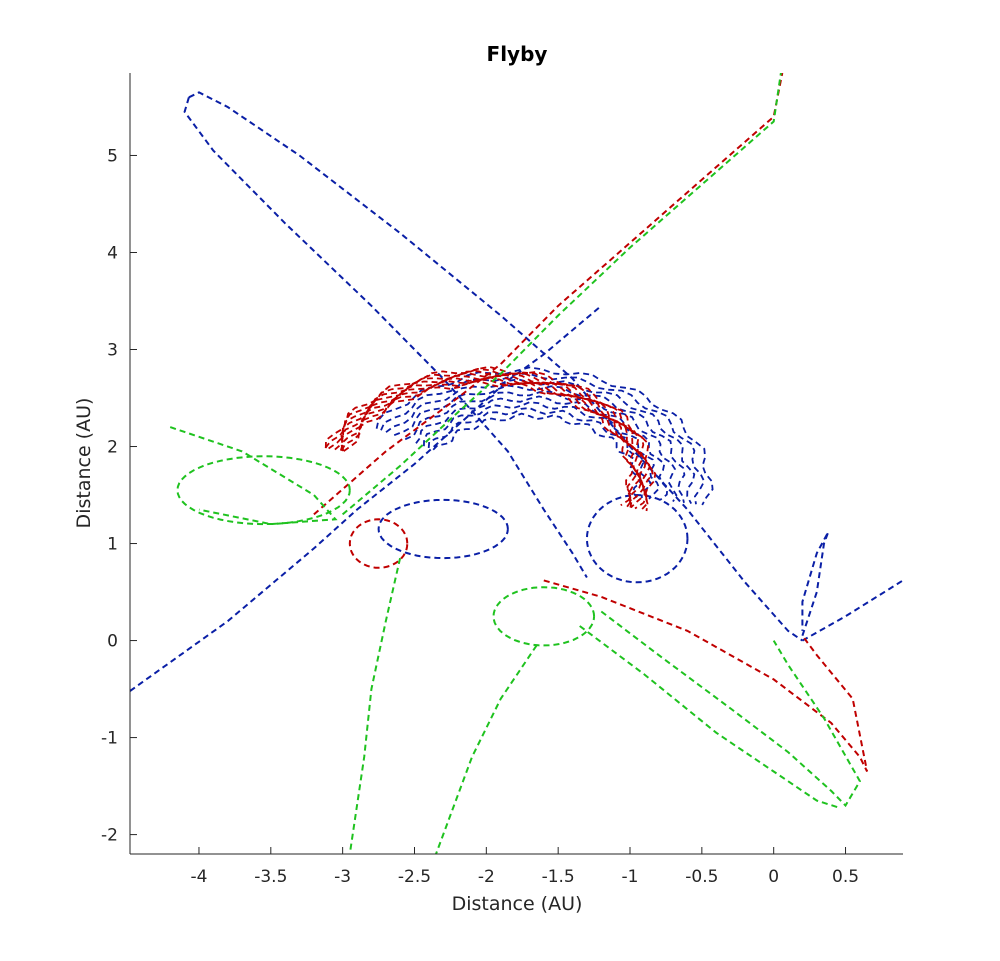 The image size is (1000, 961). Describe the element at coordinates (112, 253) in the screenshot. I see `y-tick-label: 4` at that location.